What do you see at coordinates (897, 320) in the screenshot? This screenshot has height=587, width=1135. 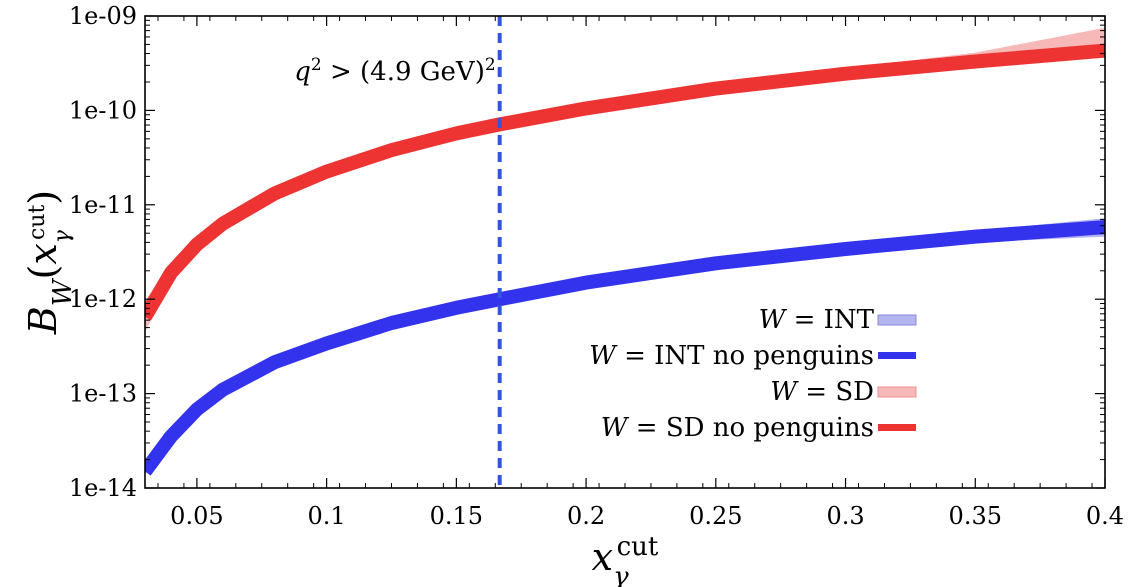 I see `legend-swatch-w-int` at bounding box center [897, 320].